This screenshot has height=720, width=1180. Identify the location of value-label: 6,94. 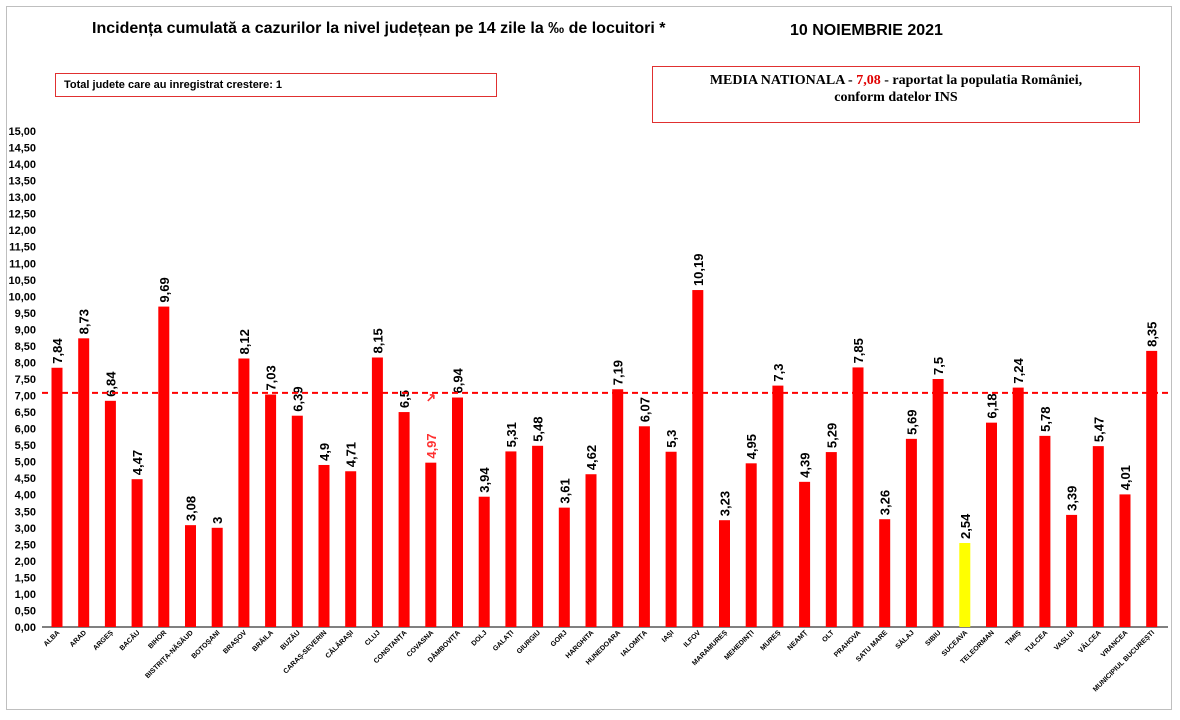
(458, 380).